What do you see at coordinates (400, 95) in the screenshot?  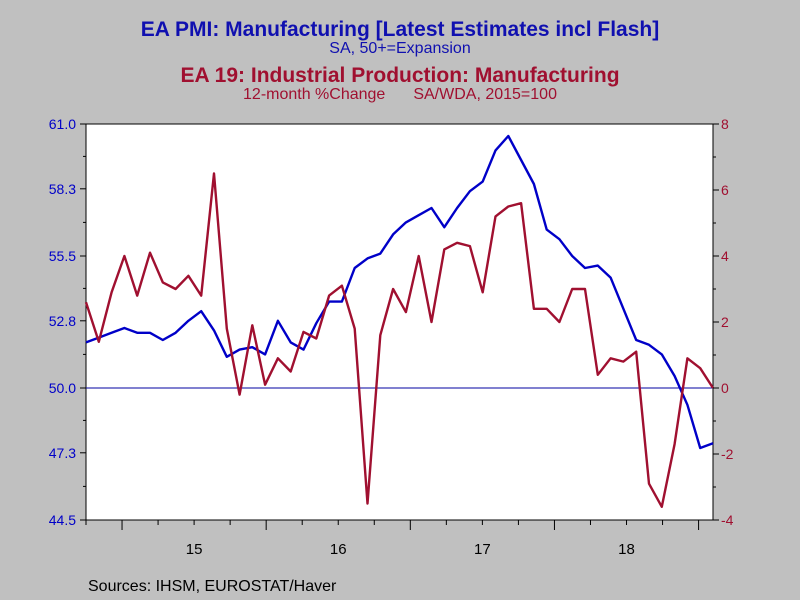 I see `right-series-subtitle: 12-month %Change SA/WDA, 2015=100` at bounding box center [400, 95].